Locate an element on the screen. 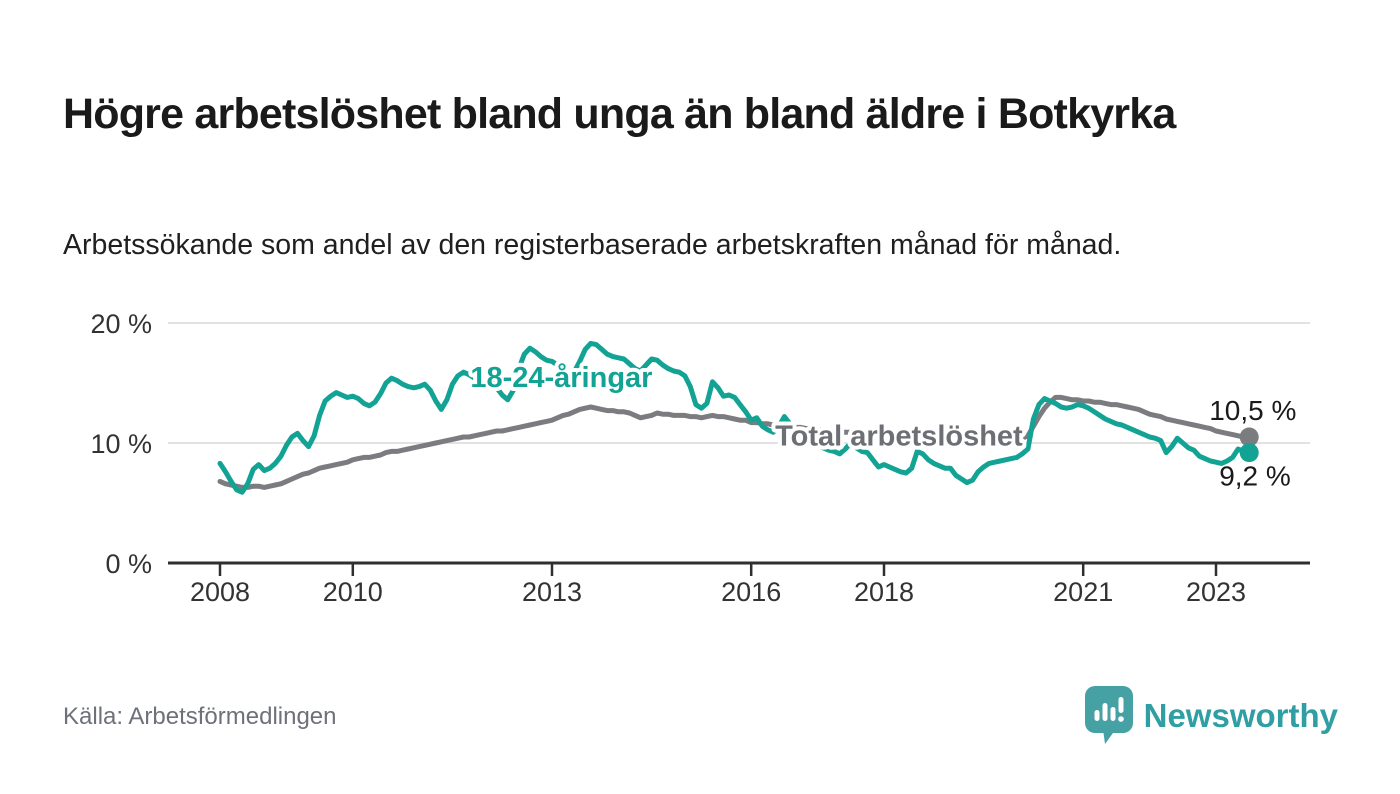  series-line-18-24-åringar is located at coordinates (734, 417).